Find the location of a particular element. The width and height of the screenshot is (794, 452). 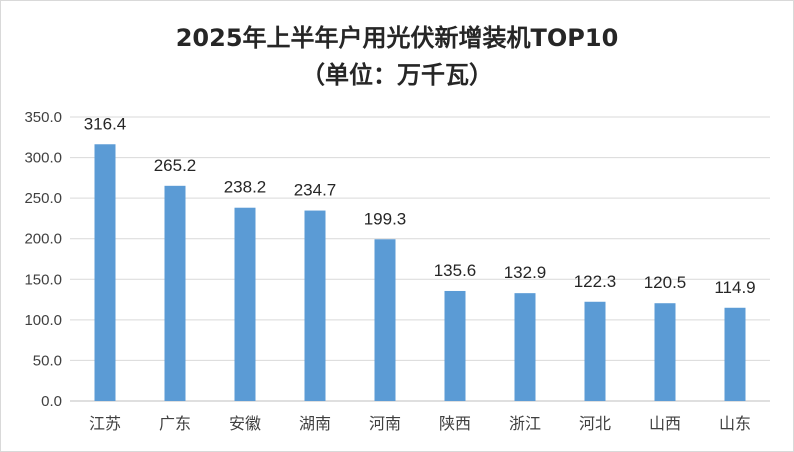

x-tick-label: 广东 is located at coordinates (175, 423).